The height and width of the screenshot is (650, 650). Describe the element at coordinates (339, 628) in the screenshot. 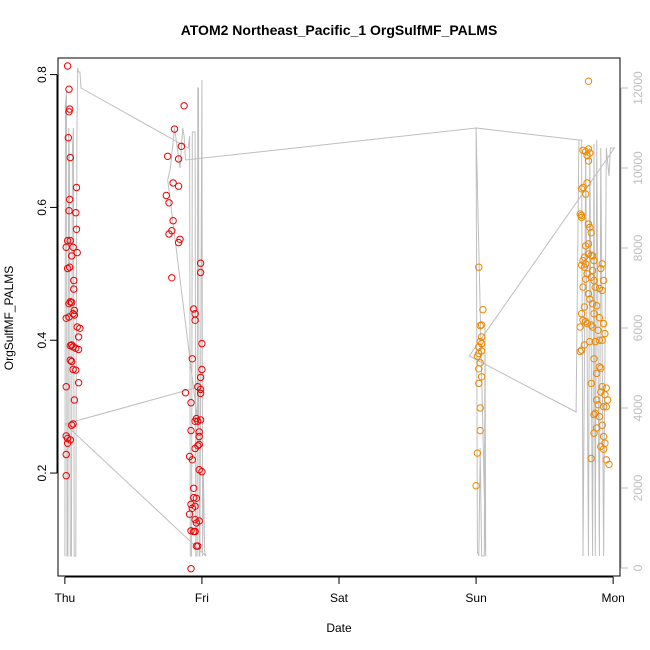

I see `x-axis-label: Date` at that location.